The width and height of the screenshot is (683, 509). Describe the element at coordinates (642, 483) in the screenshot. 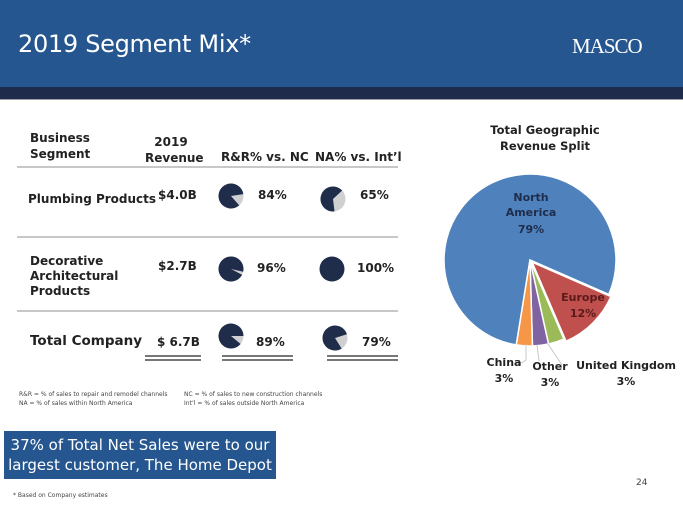

I see `page-number: 24` at that location.